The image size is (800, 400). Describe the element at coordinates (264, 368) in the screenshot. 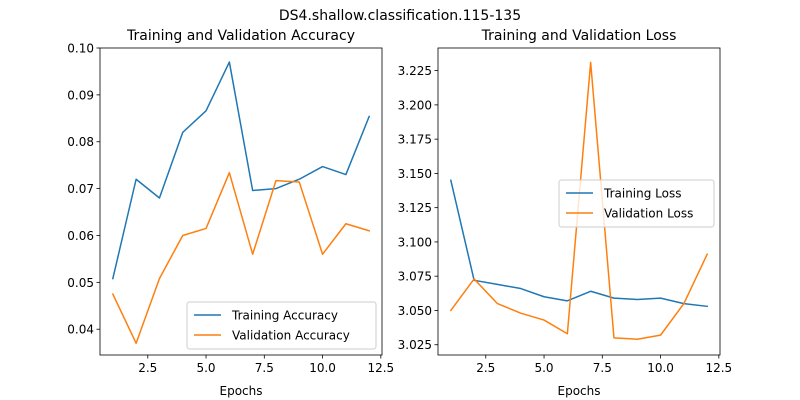

I see `accuracy-x-tick-label: 7.5` at that location.